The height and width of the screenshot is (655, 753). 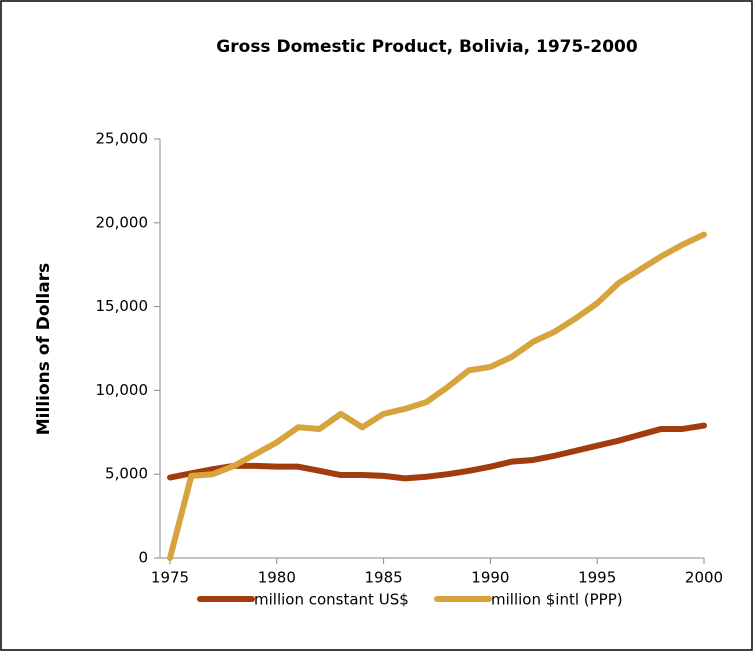 What do you see at coordinates (143, 558) in the screenshot?
I see `y-tick-label: 0` at bounding box center [143, 558].